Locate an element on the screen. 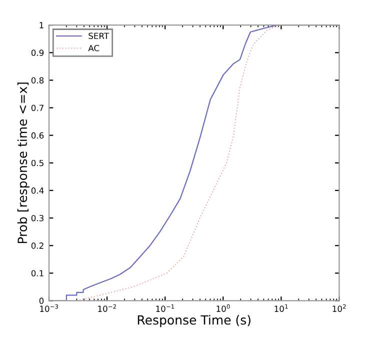 This screenshot has width=374, height=339. x-tick-label: 10$^{−2}$ is located at coordinates (107, 308).